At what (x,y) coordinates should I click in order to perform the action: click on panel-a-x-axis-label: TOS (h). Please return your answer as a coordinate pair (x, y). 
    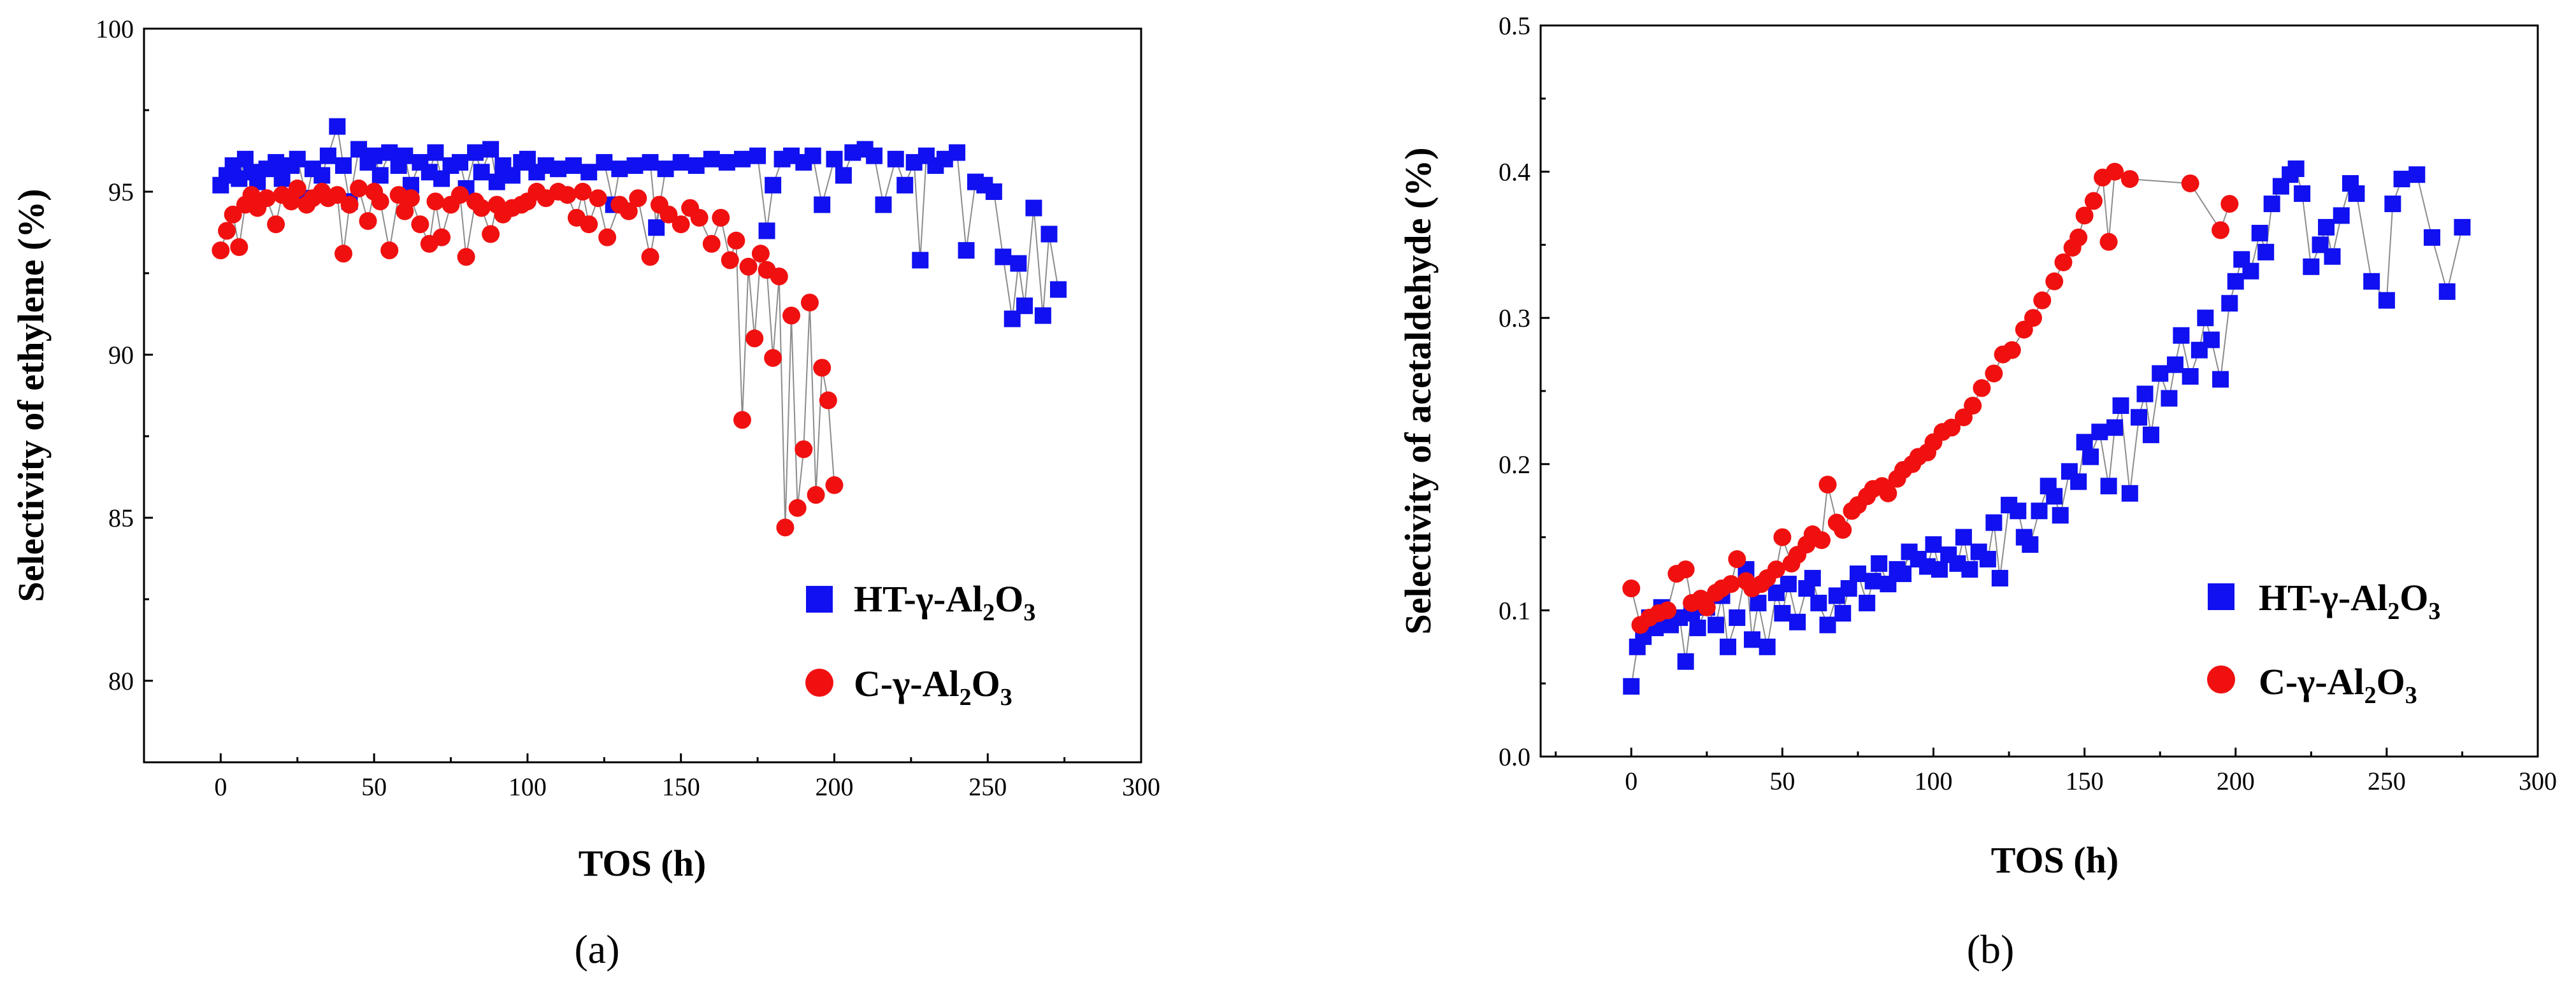
    Looking at the image, I should click on (642, 864).